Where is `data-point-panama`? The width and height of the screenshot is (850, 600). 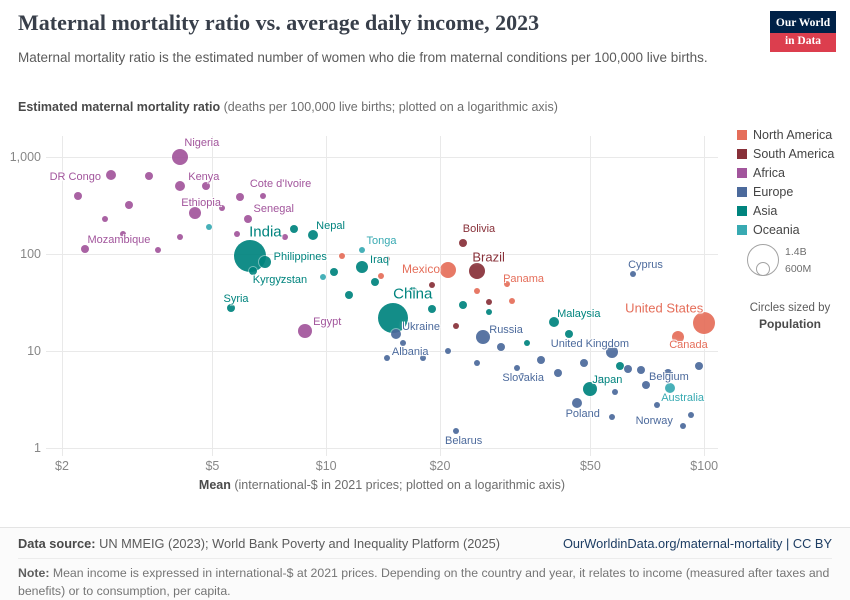
data-point-panama is located at coordinates (506, 284).